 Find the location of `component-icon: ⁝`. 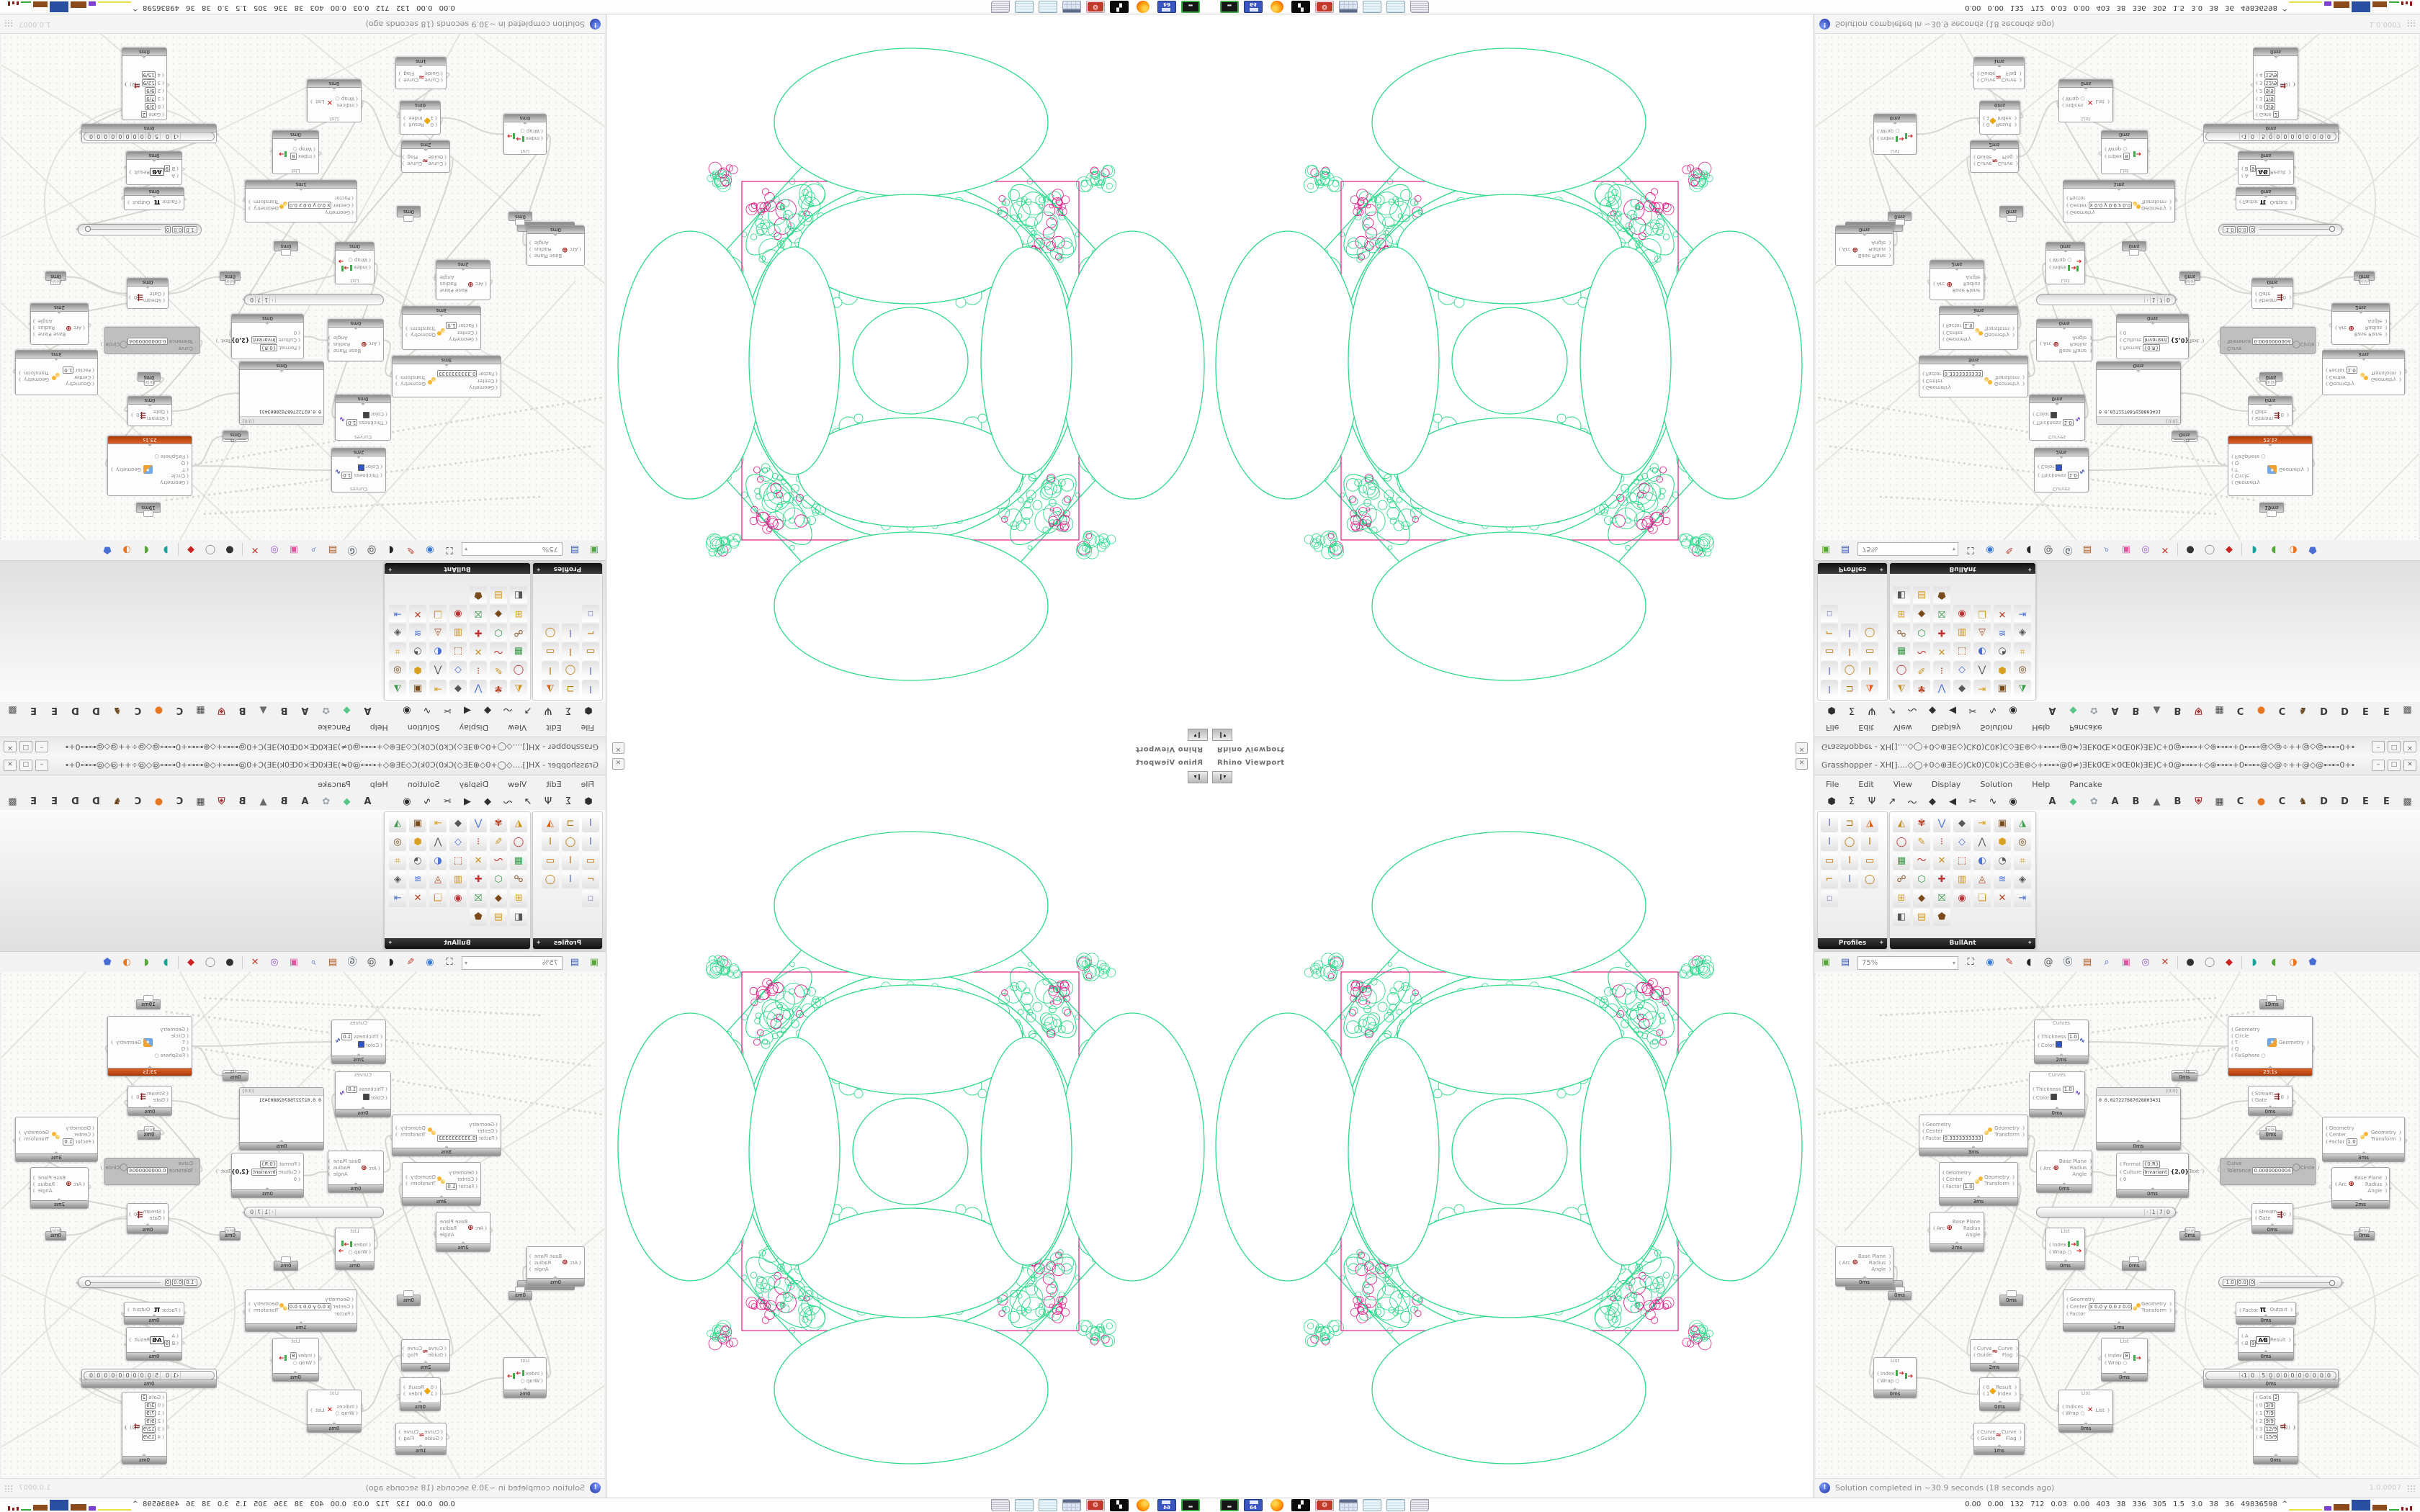

component-icon: ⁝ is located at coordinates (478, 669).